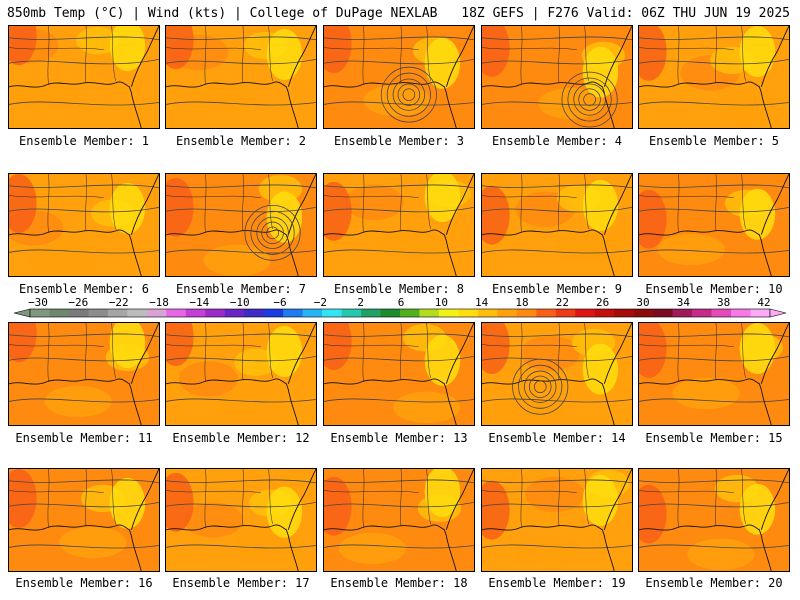  Describe the element at coordinates (399, 583) in the screenshot. I see `ensemble-member-label: Ensemble Member: 18` at that location.